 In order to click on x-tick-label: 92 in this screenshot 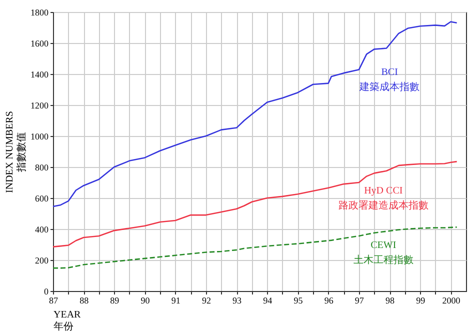, I will do `click(206, 301)`.